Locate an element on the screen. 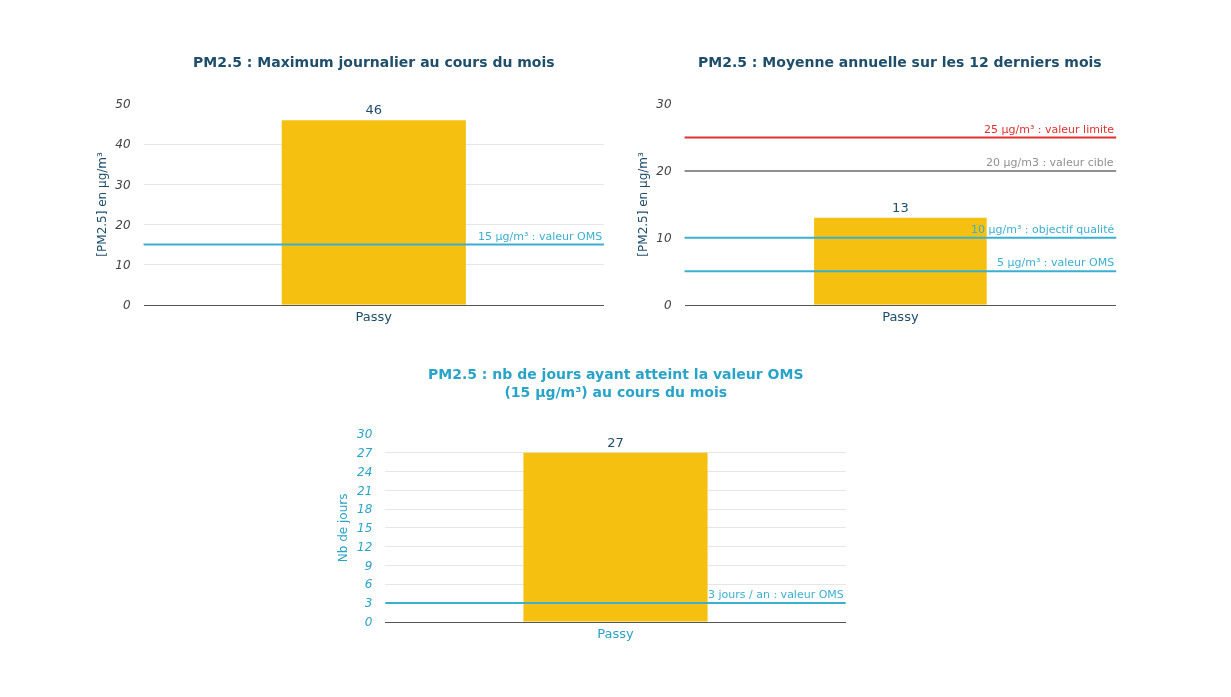 This screenshot has height=697, width=1231. y-tick-label: 6 is located at coordinates (368, 584).